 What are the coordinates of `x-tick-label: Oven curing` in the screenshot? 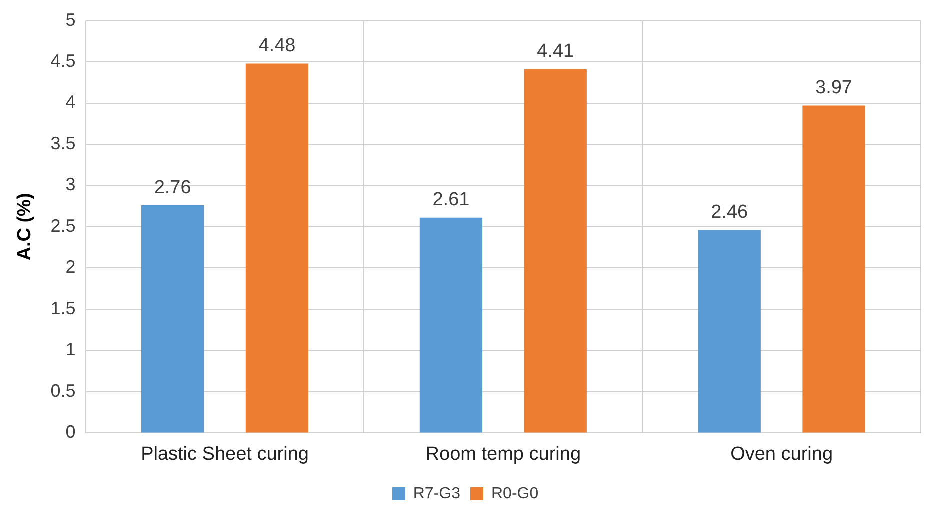 It's located at (782, 454).